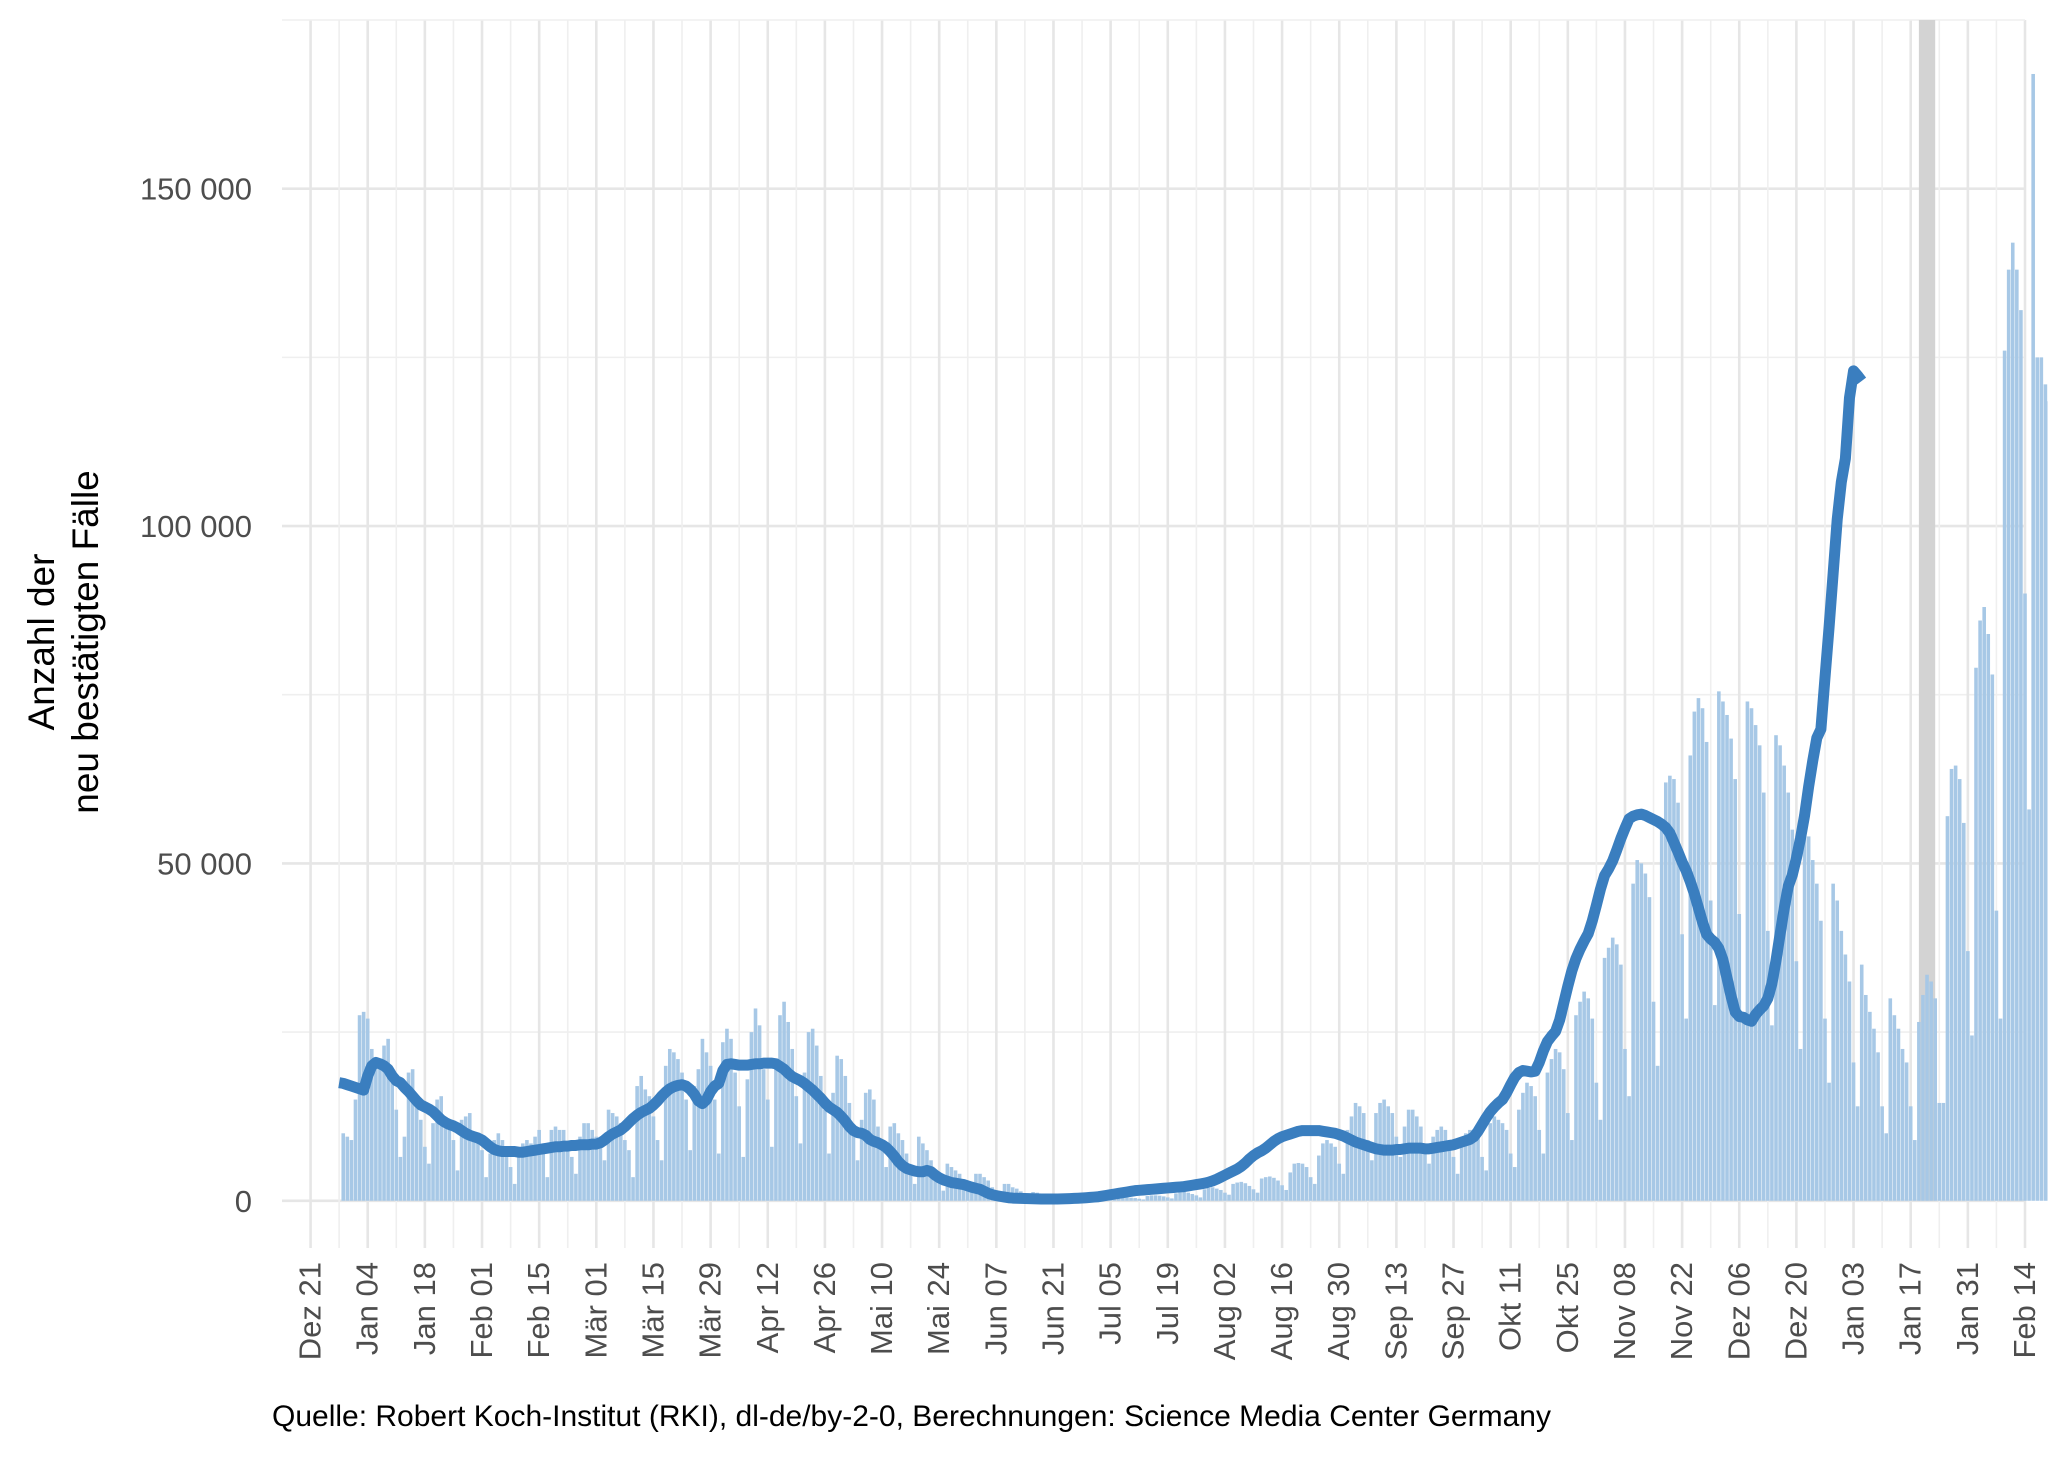 This screenshot has width=2048, height=1462. What do you see at coordinates (1167, 1303) in the screenshot?
I see `x-tick-label: Jul 19` at bounding box center [1167, 1303].